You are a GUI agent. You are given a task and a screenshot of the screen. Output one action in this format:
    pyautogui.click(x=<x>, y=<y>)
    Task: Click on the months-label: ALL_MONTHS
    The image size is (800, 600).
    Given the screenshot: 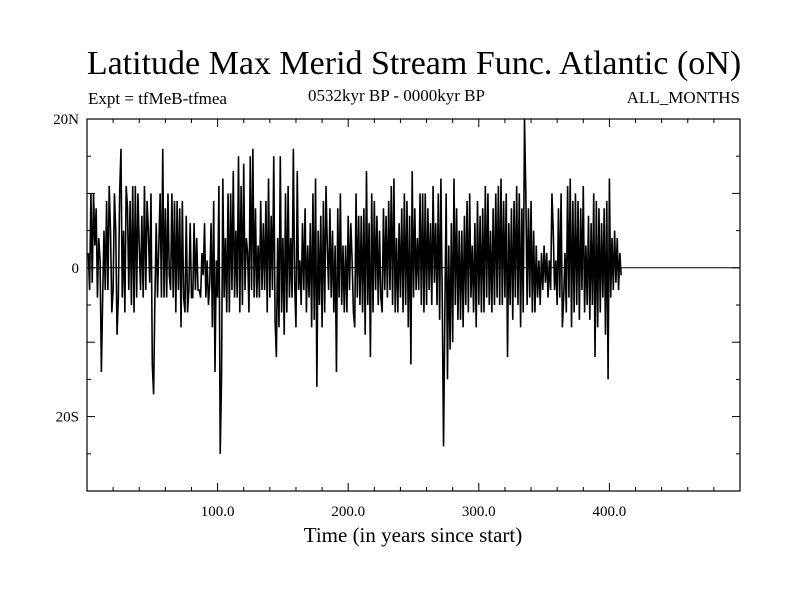 What is the action you would take?
    pyautogui.click(x=683, y=97)
    